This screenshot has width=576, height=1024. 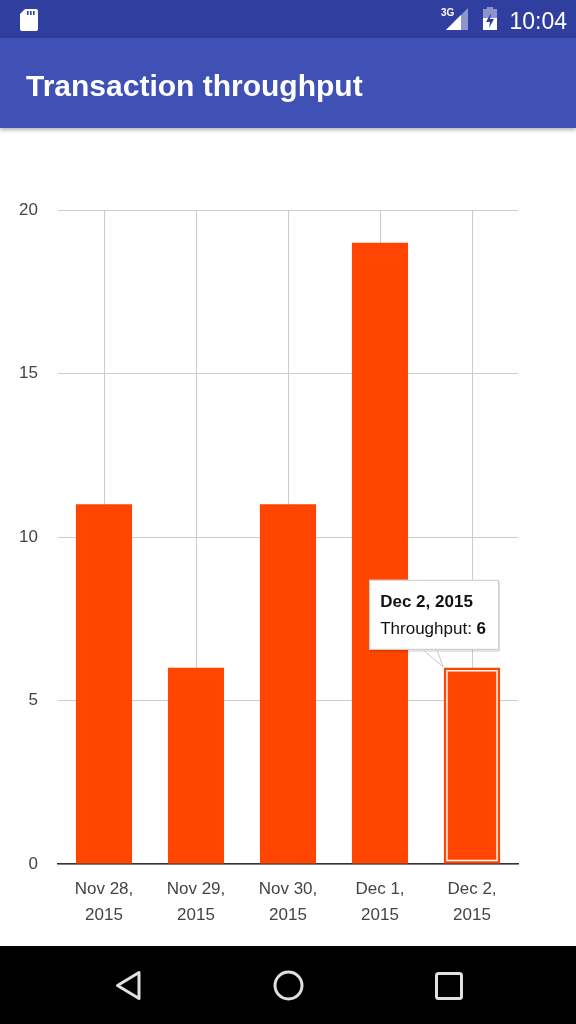 What do you see at coordinates (104, 901) in the screenshot?
I see `x-tick-label: Nov 28, 2015` at bounding box center [104, 901].